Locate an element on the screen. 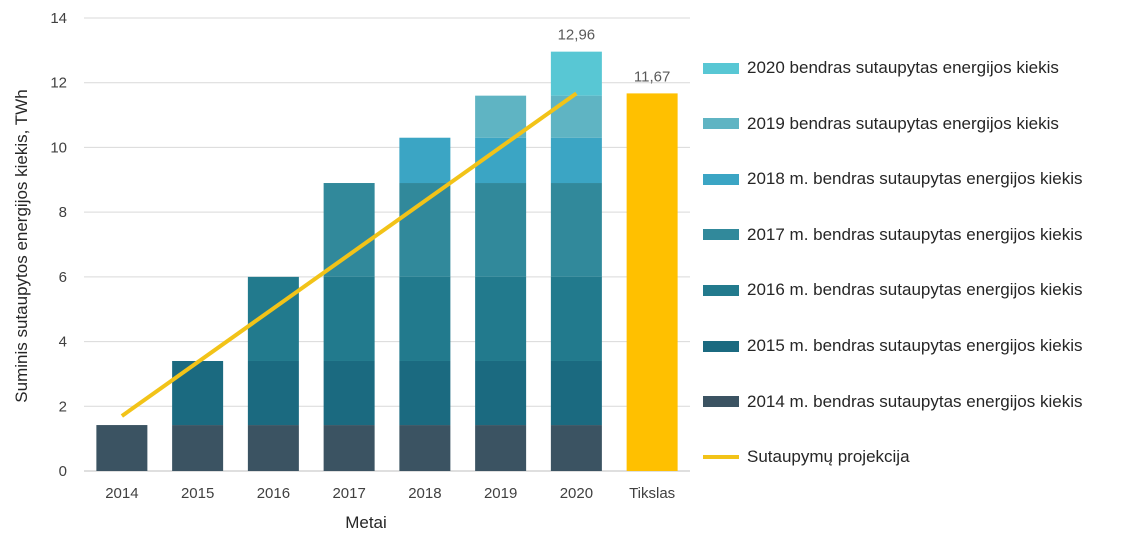  legend-line-swatch is located at coordinates (721, 457).